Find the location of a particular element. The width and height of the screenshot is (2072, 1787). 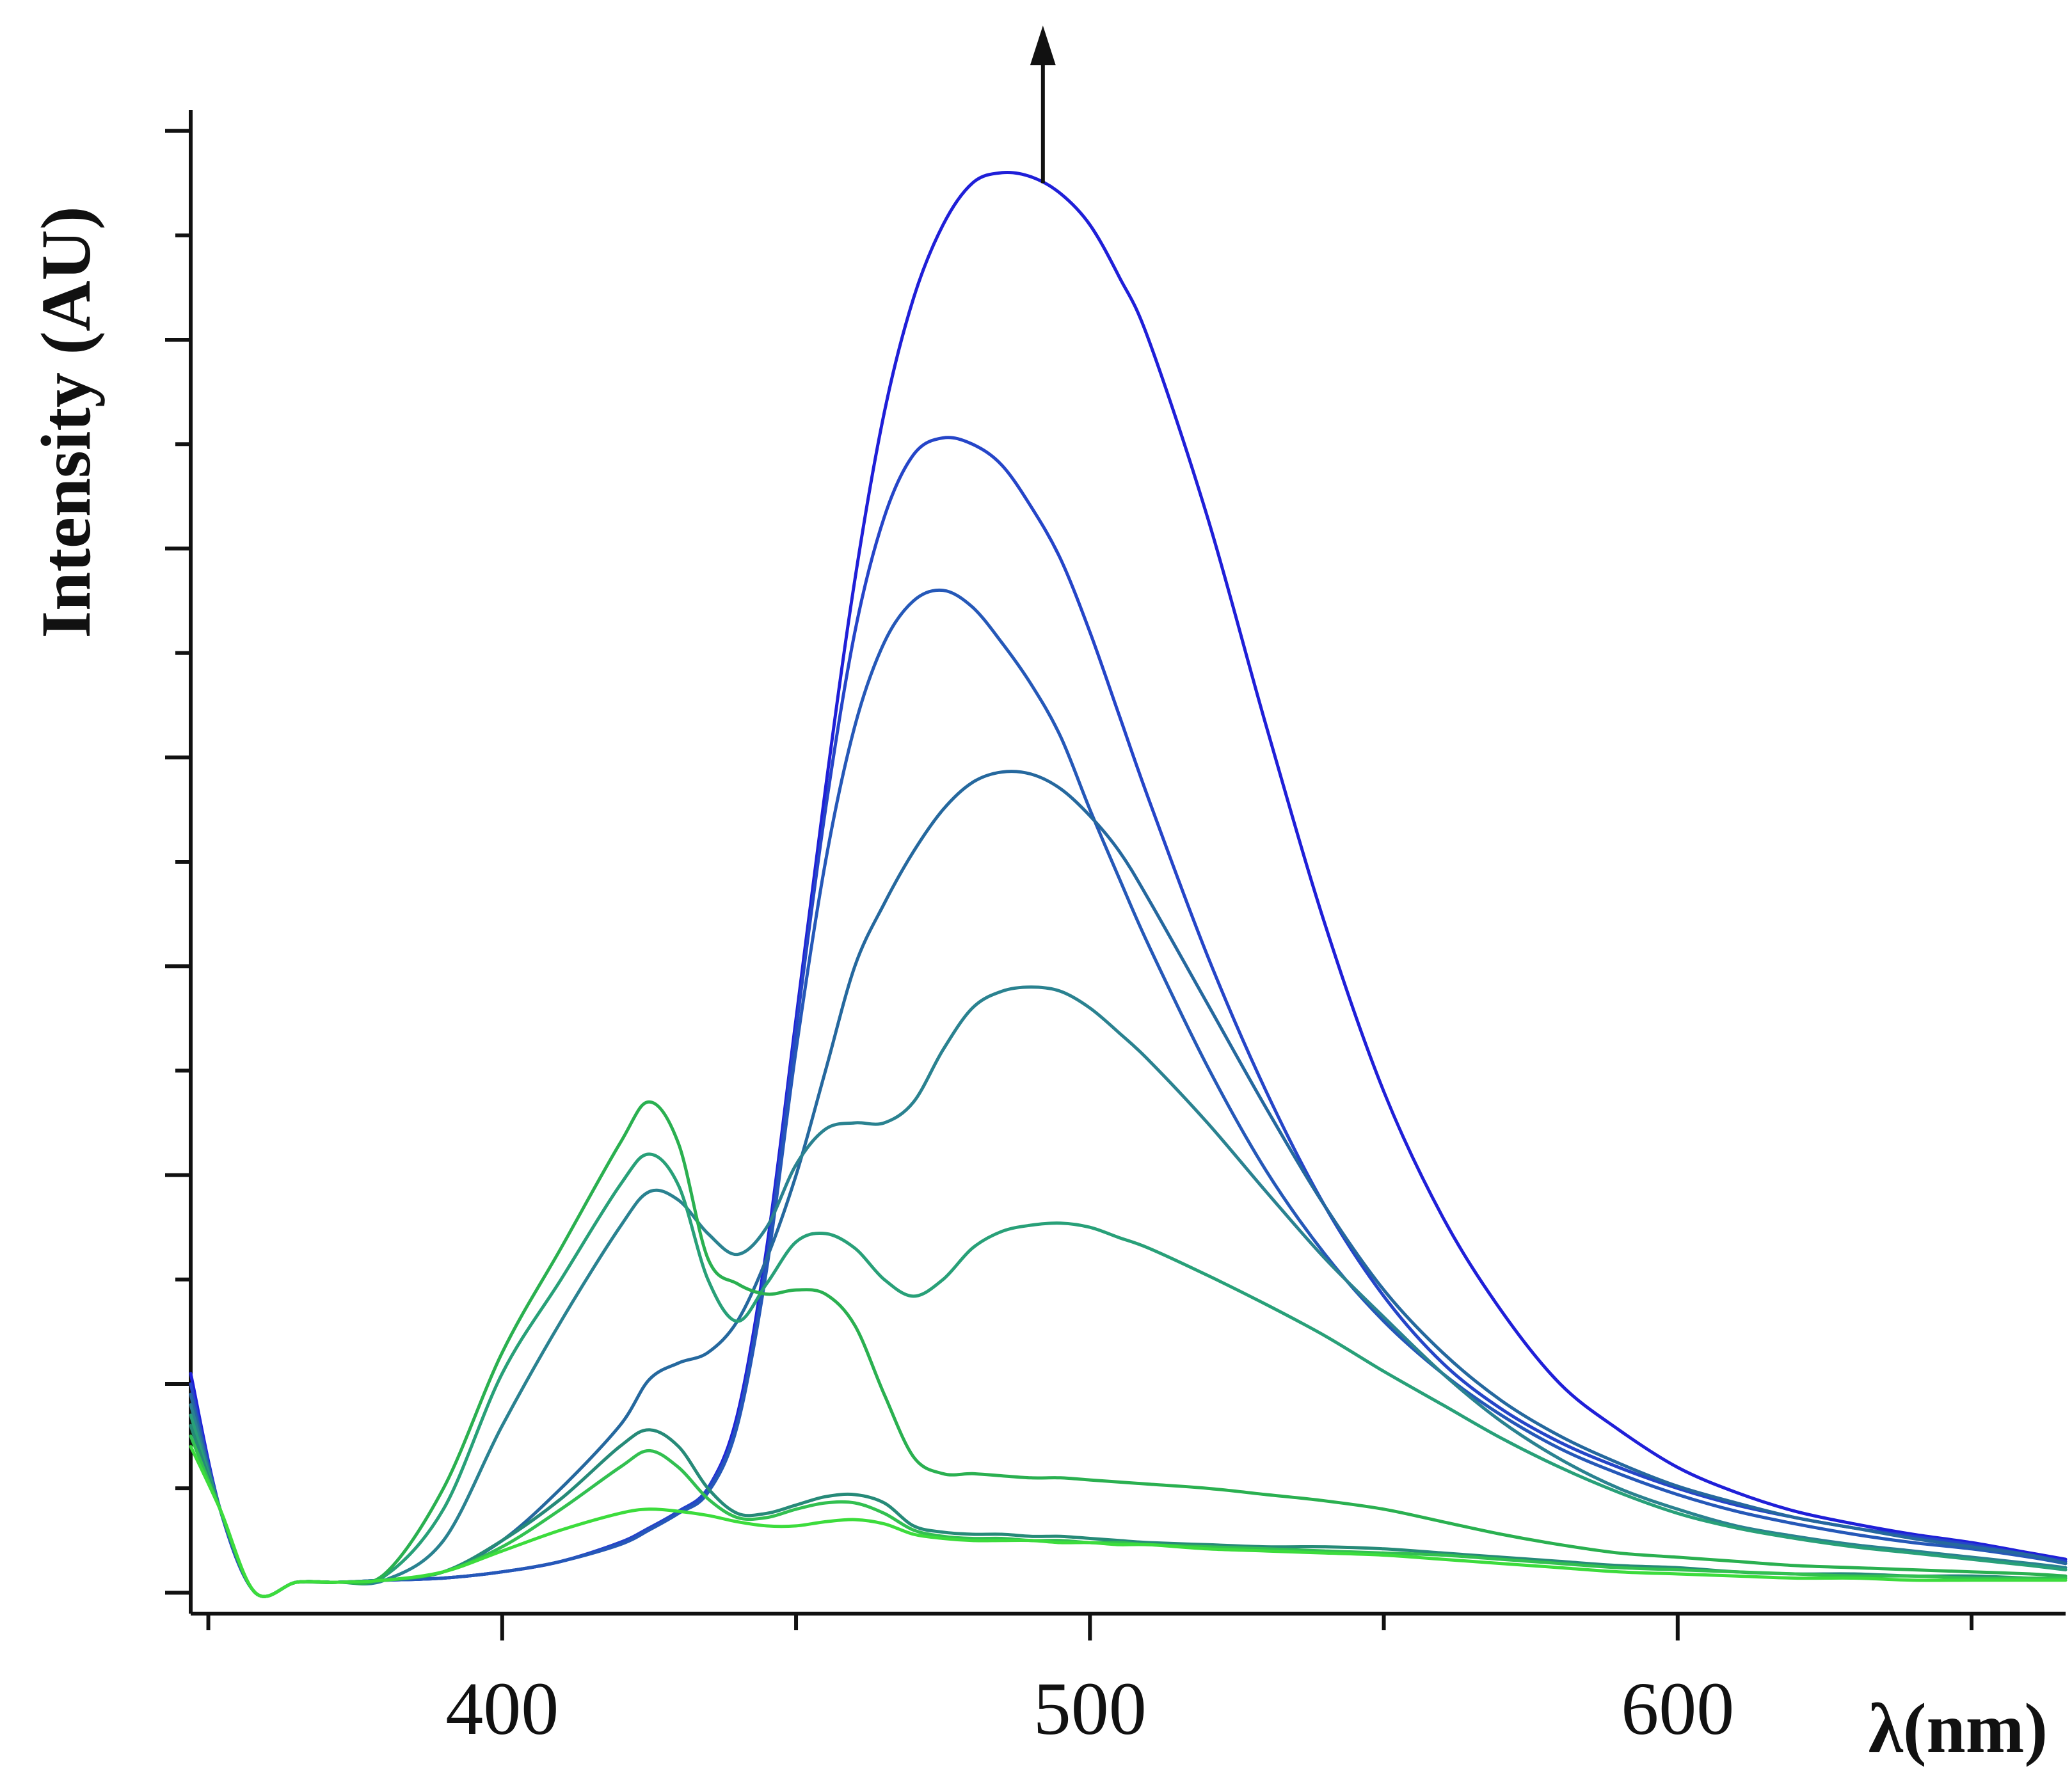

series-line-s8 is located at coordinates (1129, 1511).